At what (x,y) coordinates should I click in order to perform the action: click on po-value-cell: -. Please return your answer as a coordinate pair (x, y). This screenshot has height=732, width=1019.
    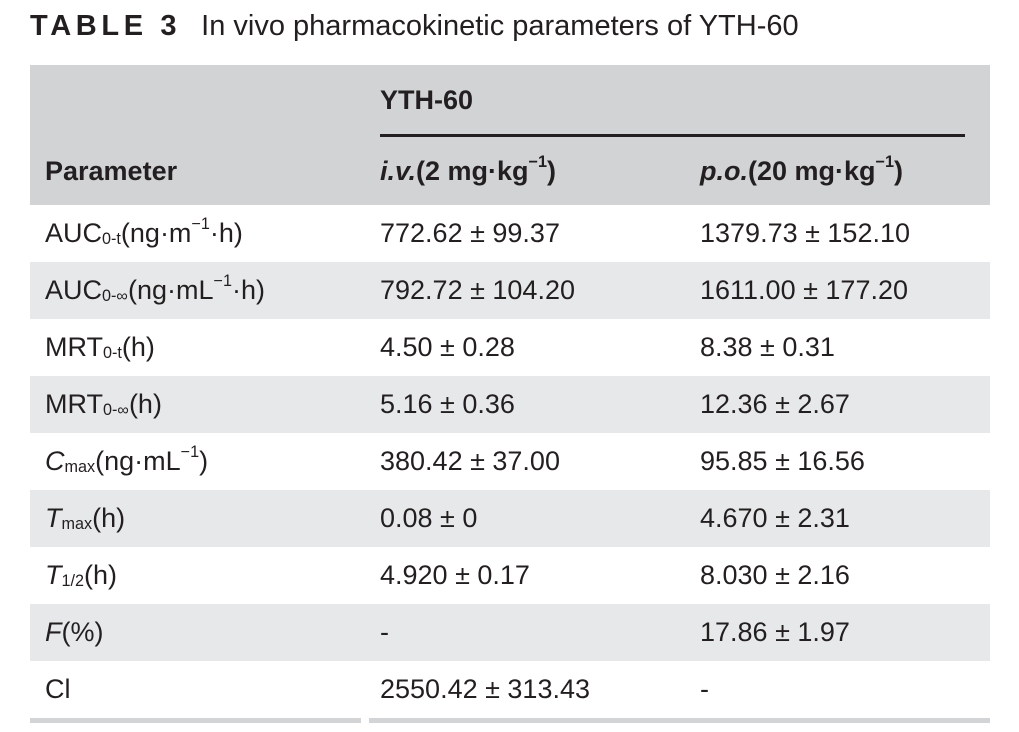
    Looking at the image, I should click on (704, 689).